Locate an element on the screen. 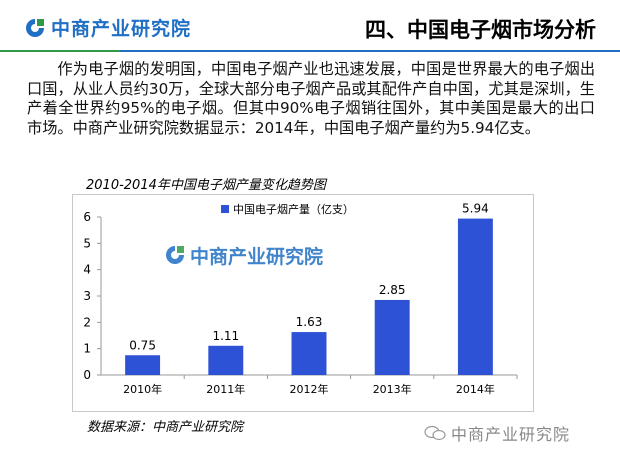 The height and width of the screenshot is (460, 620). y-tick-label: 4 is located at coordinates (87, 270).